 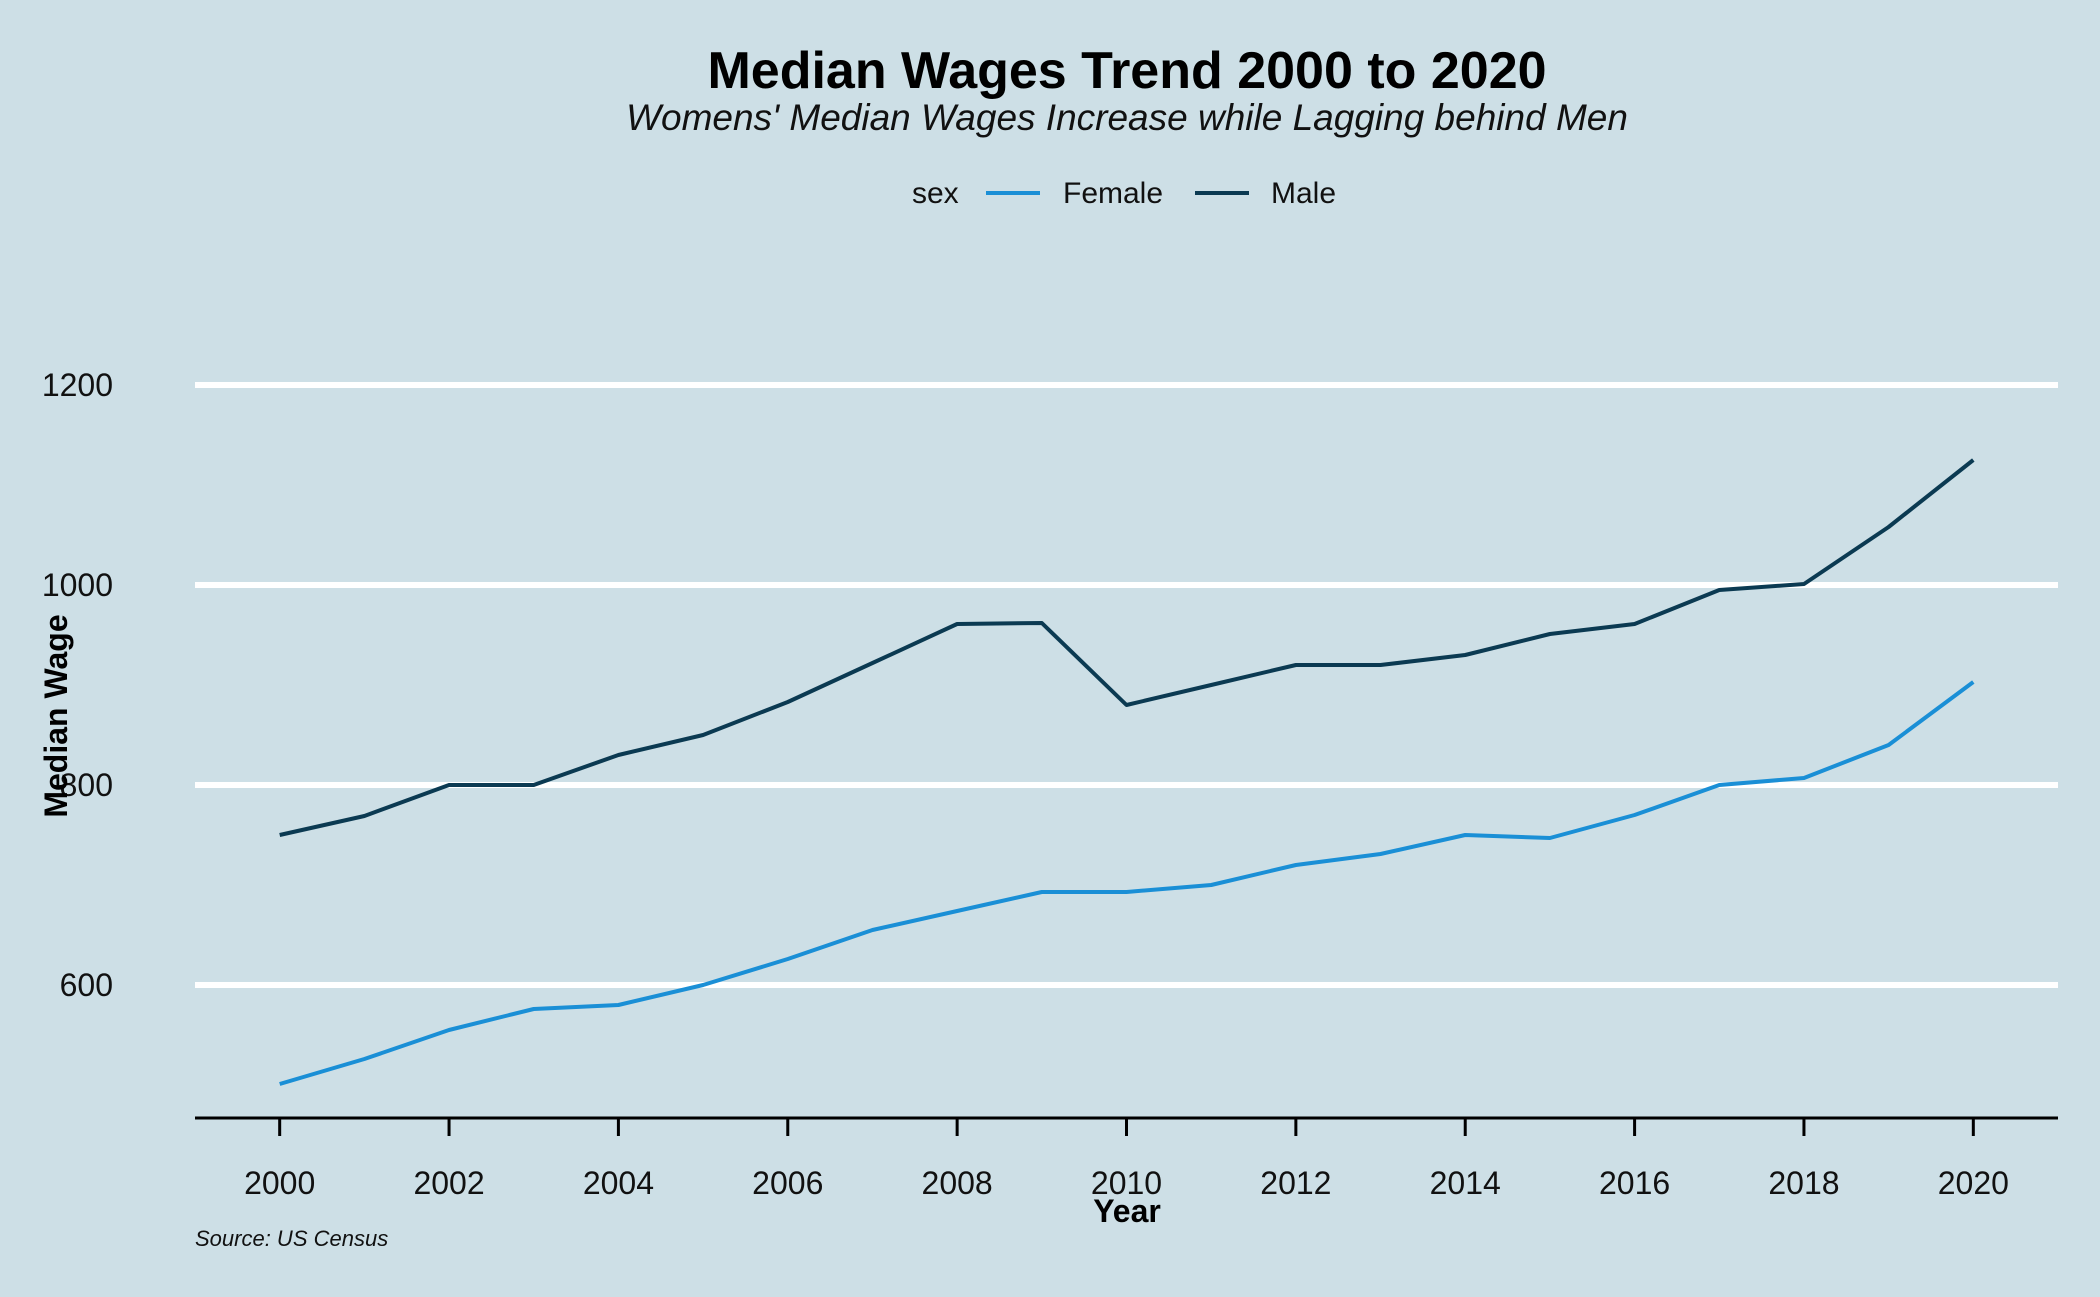 What do you see at coordinates (56, 715) in the screenshot?
I see `y-axis-title: Median Wage` at bounding box center [56, 715].